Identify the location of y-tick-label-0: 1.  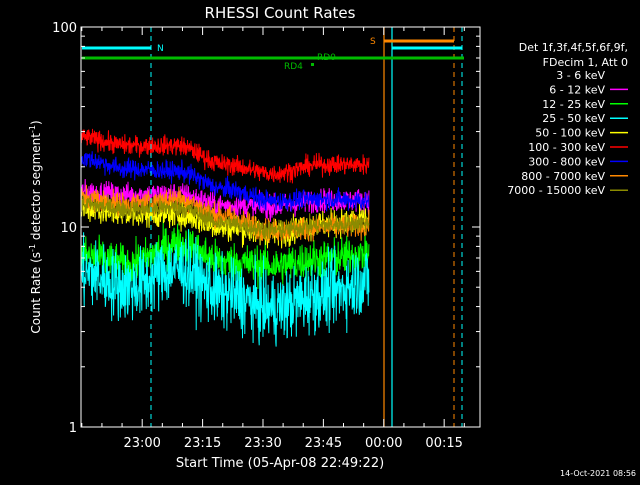
(73, 428).